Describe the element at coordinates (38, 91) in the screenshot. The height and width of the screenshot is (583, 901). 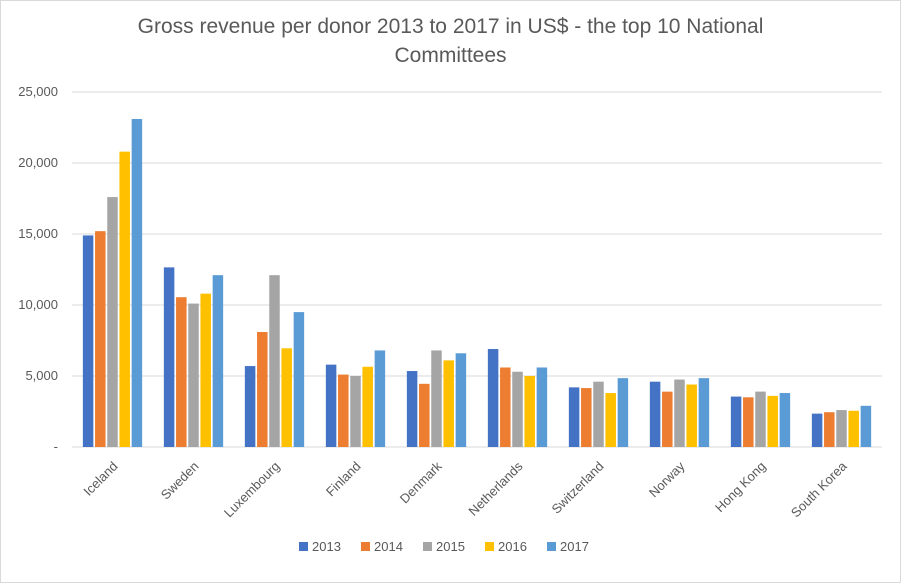
I see `y-tick-label: 25,000` at that location.